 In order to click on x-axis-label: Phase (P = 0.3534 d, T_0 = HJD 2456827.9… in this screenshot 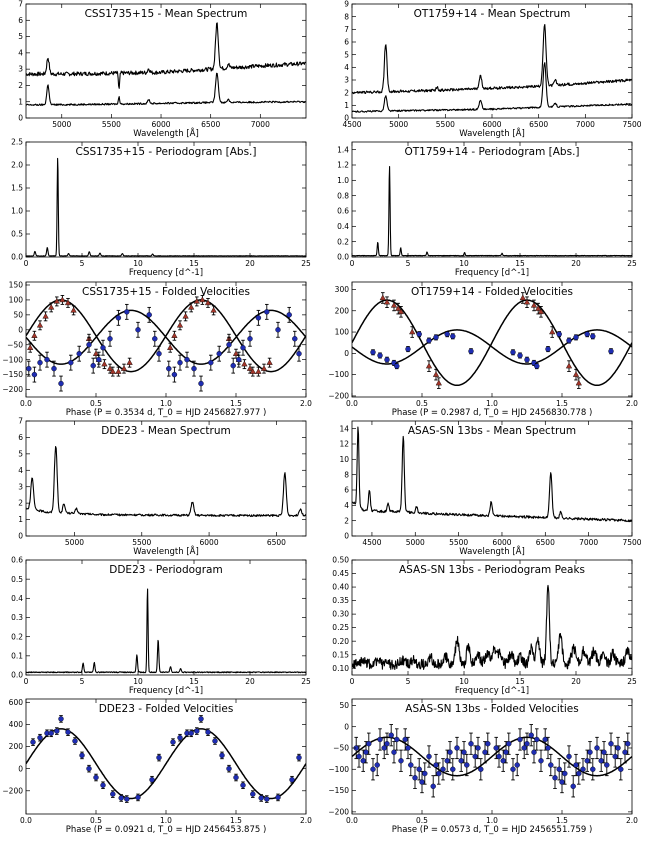, I will do `click(166, 413)`.